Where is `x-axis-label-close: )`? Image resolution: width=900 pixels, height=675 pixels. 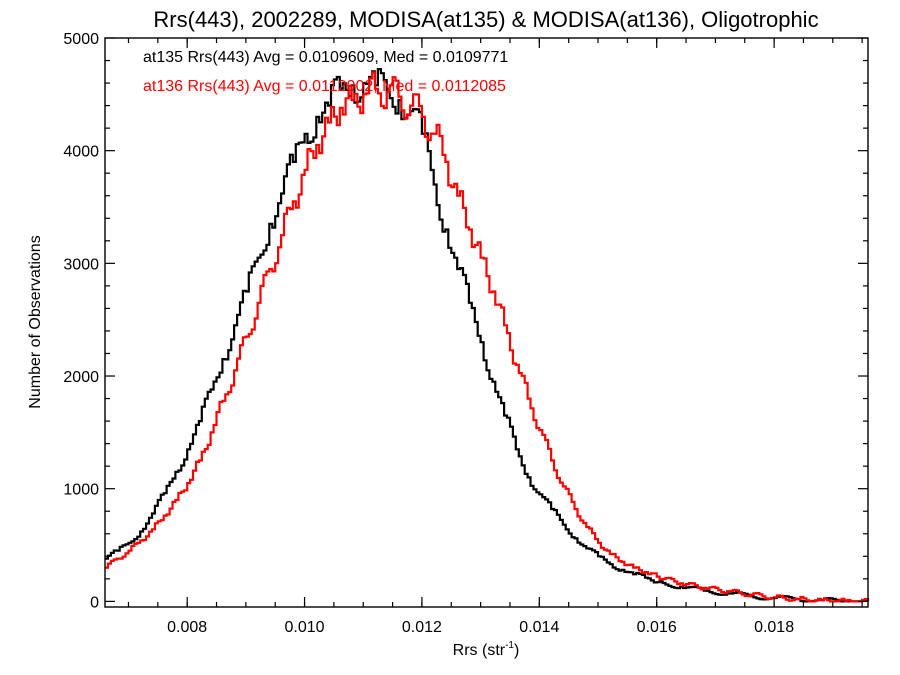 x-axis-label-close: ) is located at coordinates (516, 650).